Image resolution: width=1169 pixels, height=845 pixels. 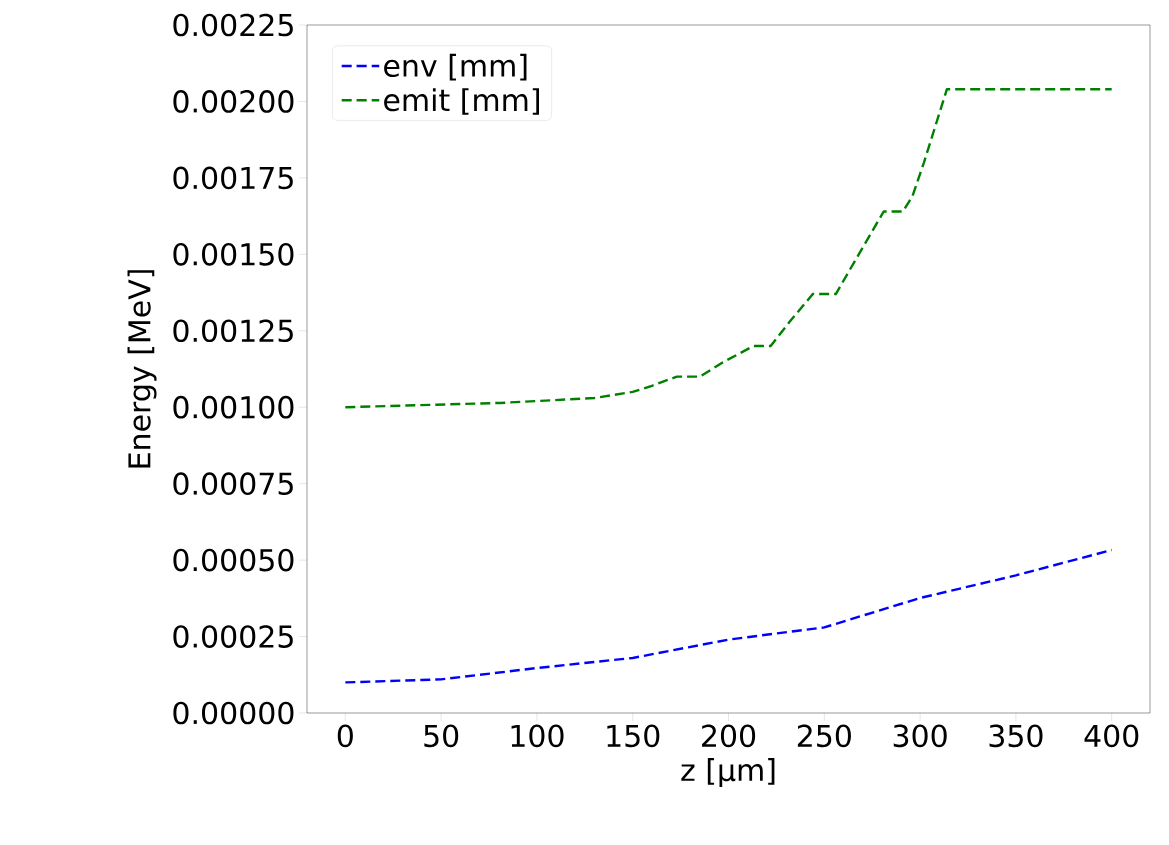 I want to click on legend-label: emit [mm], so click(x=461, y=101).